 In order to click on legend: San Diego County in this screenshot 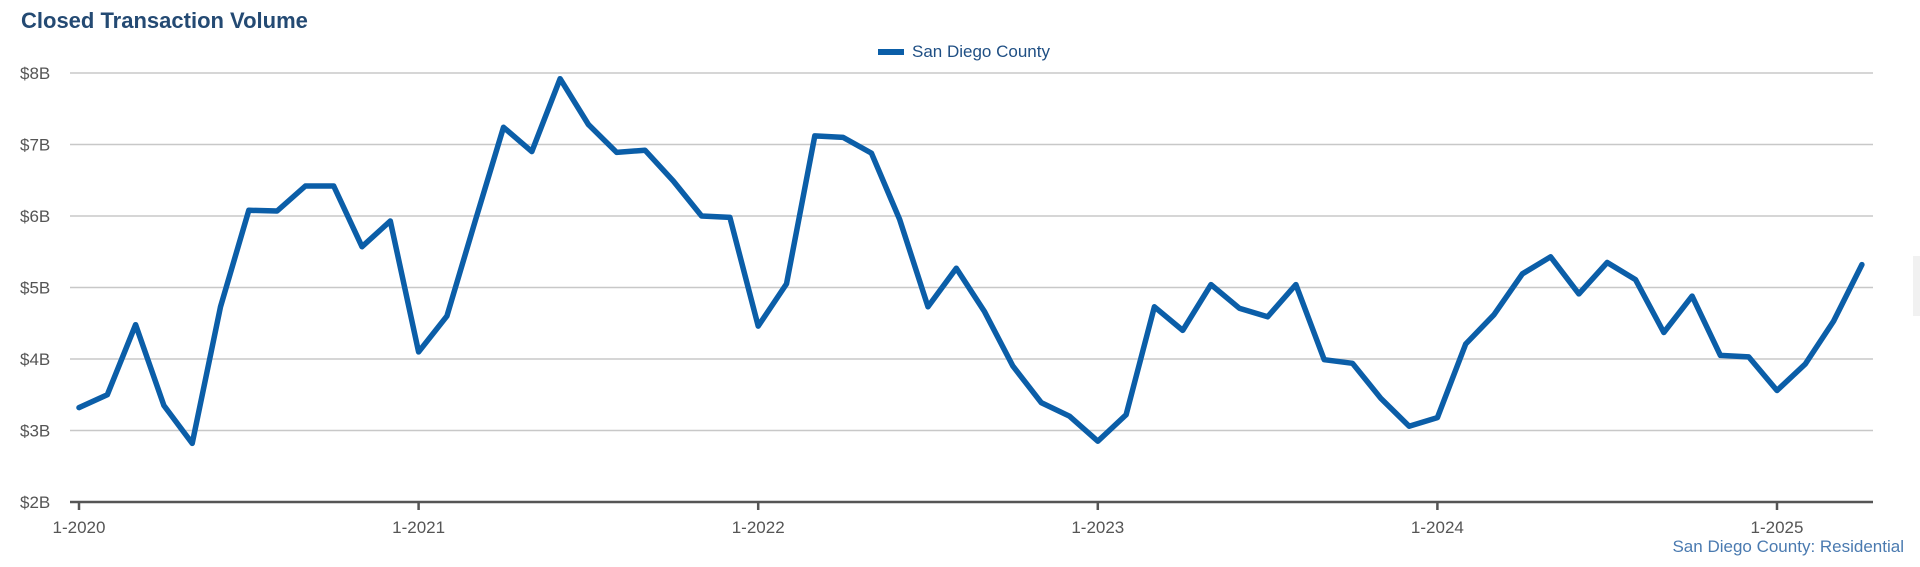, I will do `click(964, 52)`.